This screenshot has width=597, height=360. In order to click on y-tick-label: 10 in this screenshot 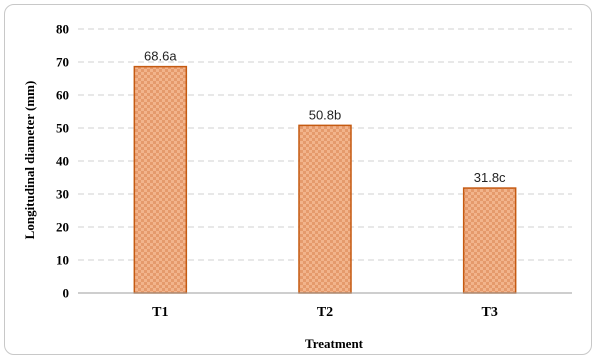, I will do `click(62, 260)`.